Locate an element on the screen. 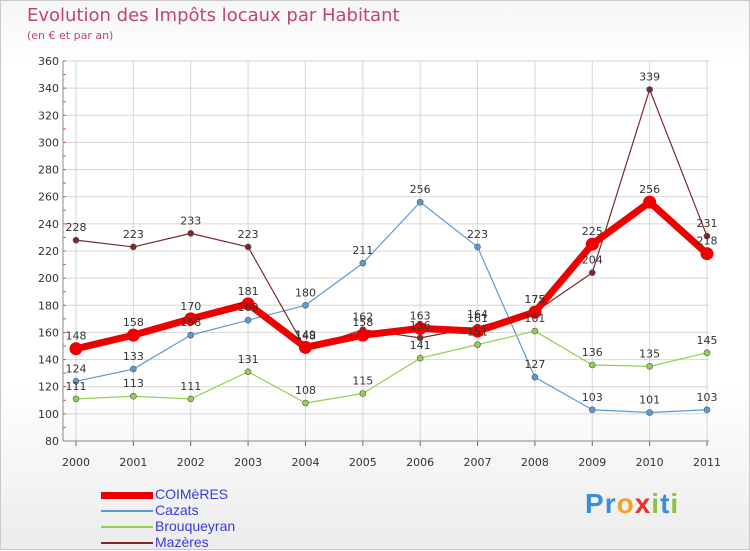 The image size is (750, 551). x-tick-label: 2000 is located at coordinates (76, 462).